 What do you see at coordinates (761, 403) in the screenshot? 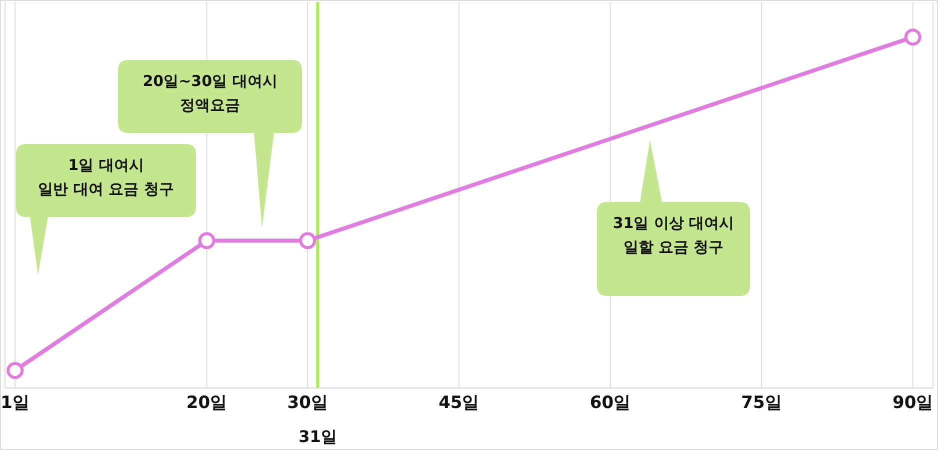
I see `x-tick-label: 75일` at bounding box center [761, 403].